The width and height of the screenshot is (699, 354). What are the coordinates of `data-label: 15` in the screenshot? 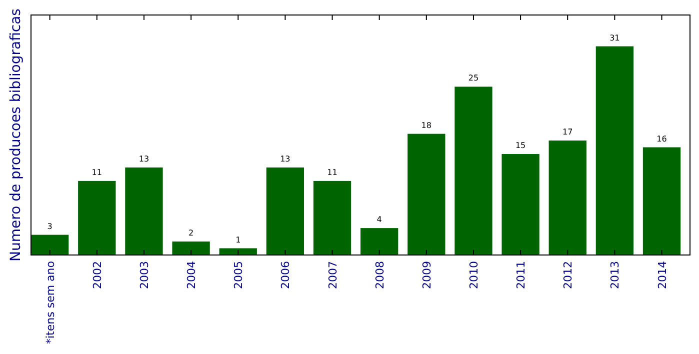 It's located at (520, 145).